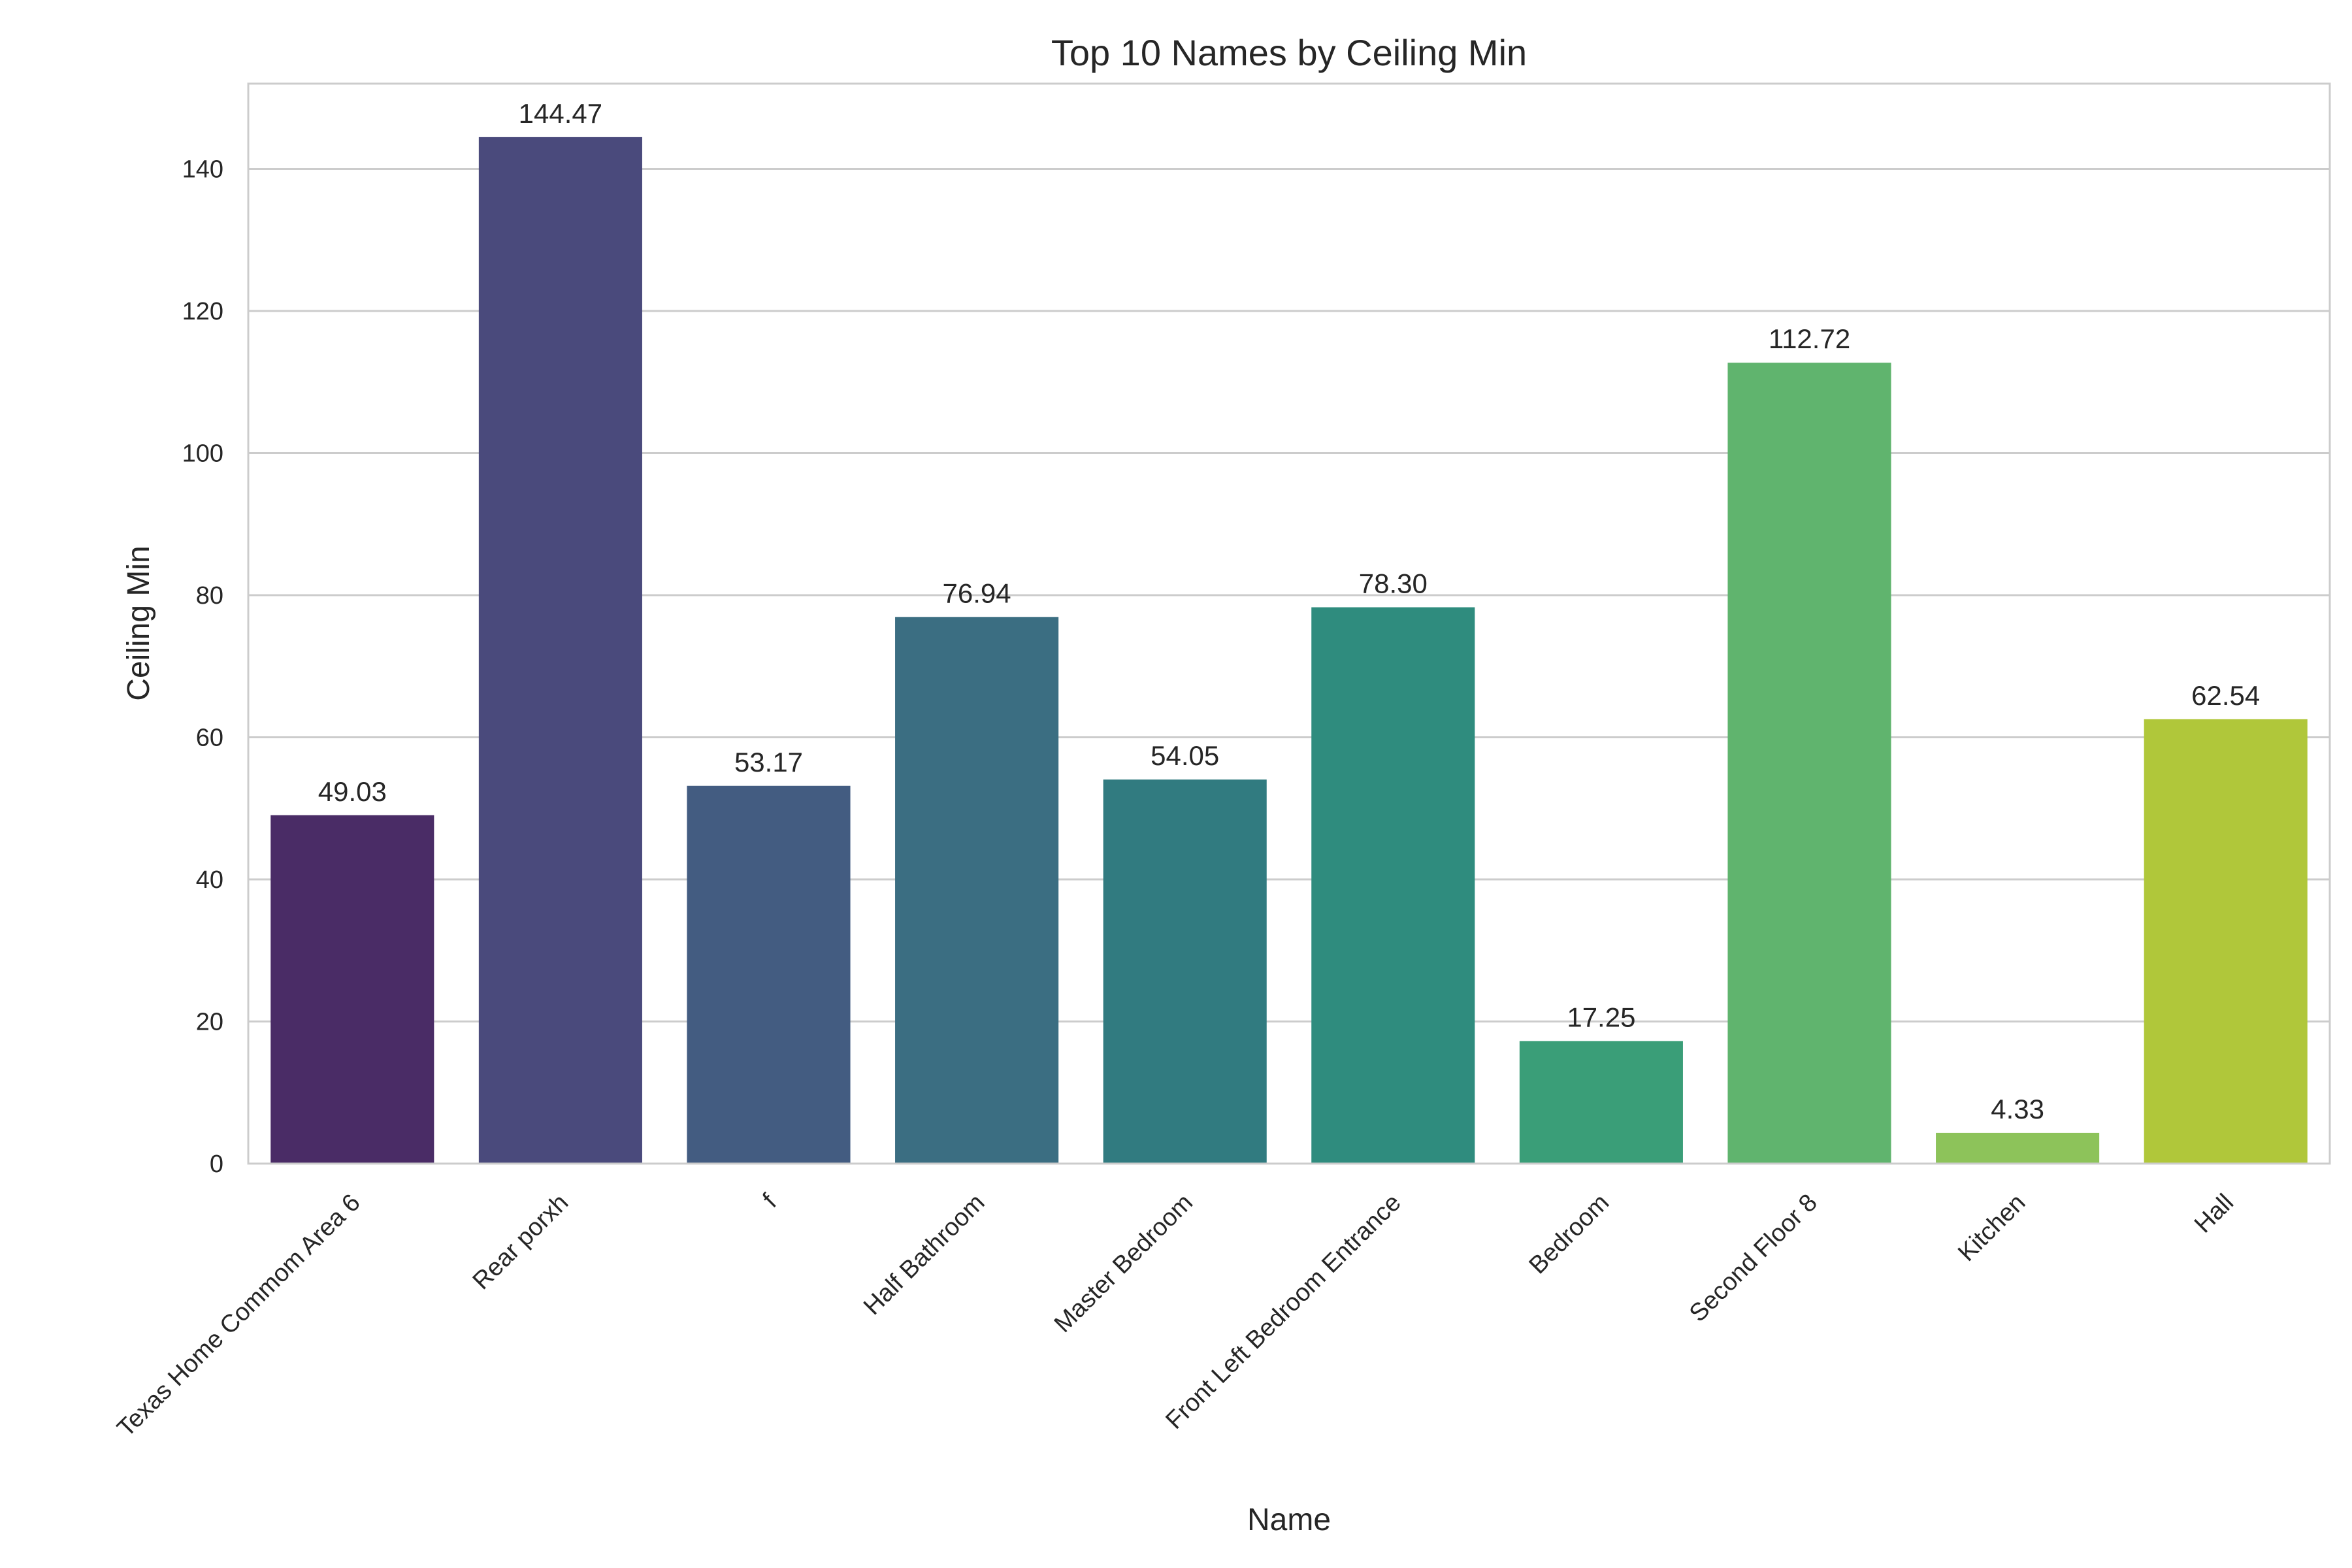 The image size is (2352, 1568). What do you see at coordinates (1569, 1234) in the screenshot?
I see `x-tick-label: Bedroom` at bounding box center [1569, 1234].